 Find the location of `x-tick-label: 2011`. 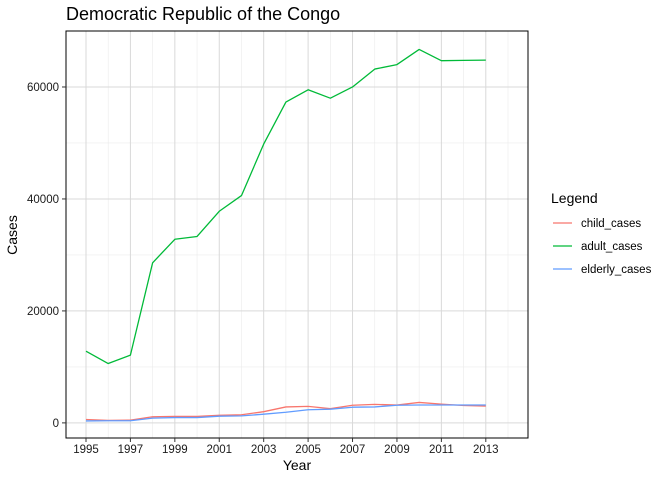

x-tick-label: 2011 is located at coordinates (441, 450).